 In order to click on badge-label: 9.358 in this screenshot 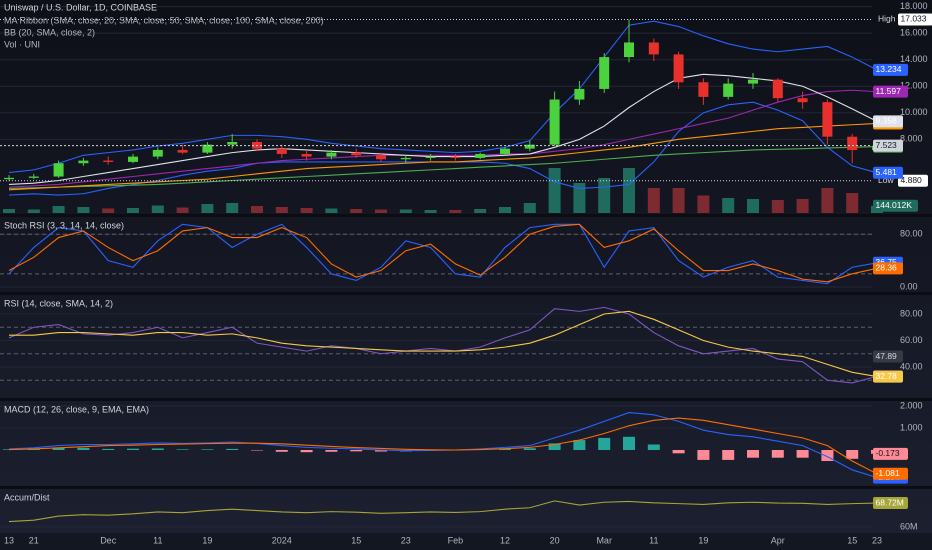, I will do `click(887, 121)`.